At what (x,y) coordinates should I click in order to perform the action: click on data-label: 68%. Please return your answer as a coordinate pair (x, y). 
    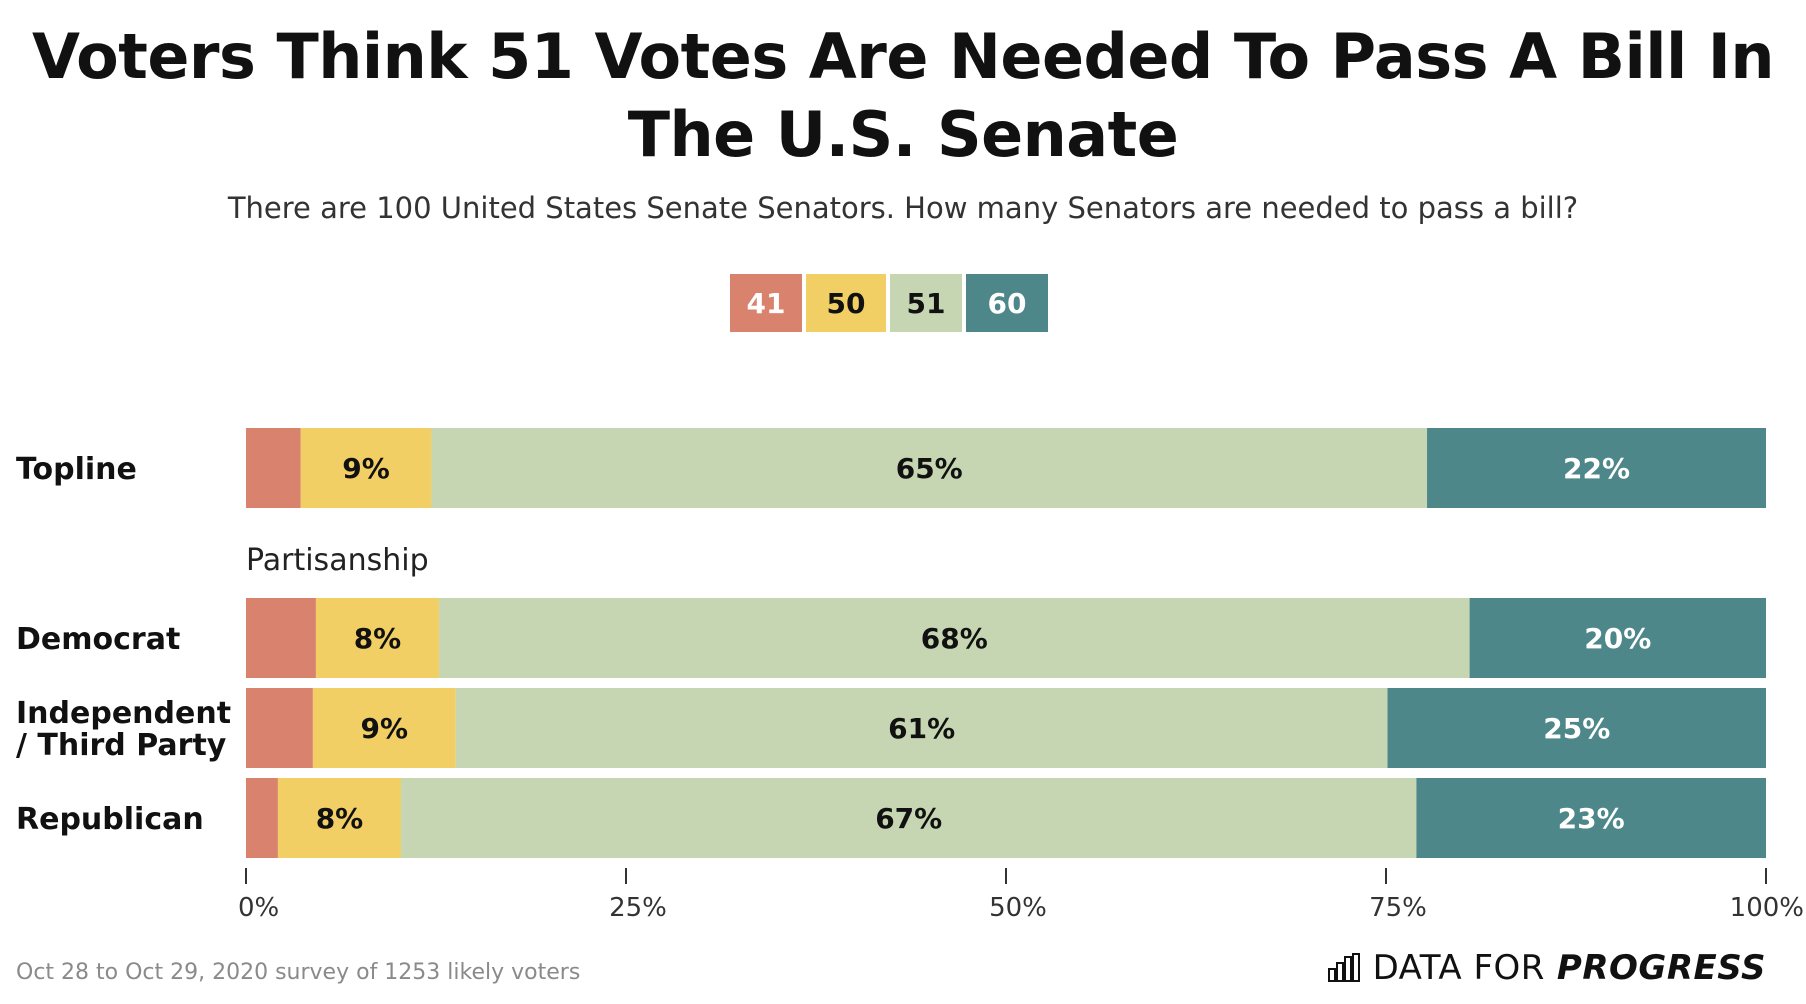
    Looking at the image, I should click on (954, 638).